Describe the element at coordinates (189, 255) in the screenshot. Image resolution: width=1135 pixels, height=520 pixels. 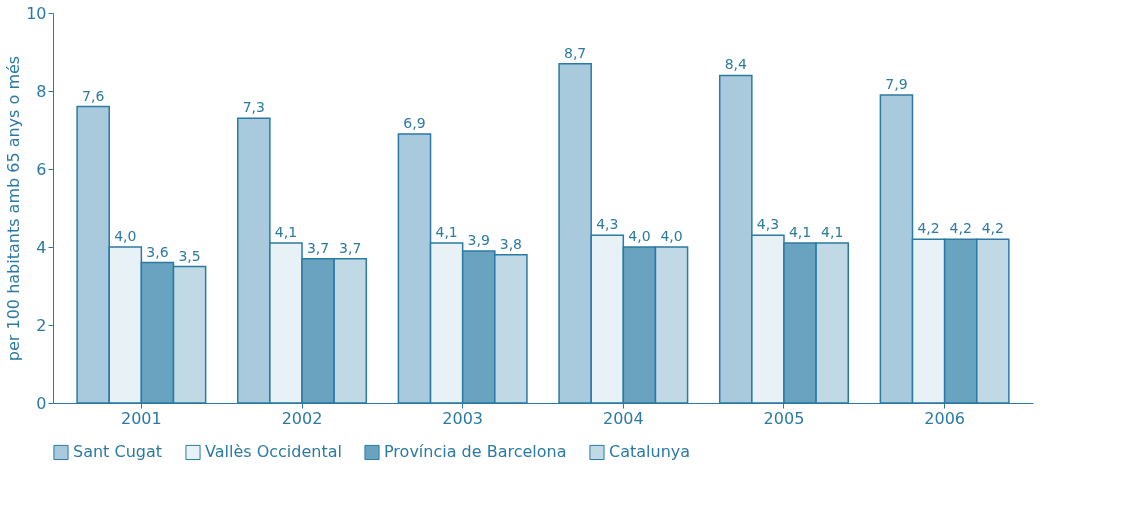
I see `data-label: 3,5` at that location.